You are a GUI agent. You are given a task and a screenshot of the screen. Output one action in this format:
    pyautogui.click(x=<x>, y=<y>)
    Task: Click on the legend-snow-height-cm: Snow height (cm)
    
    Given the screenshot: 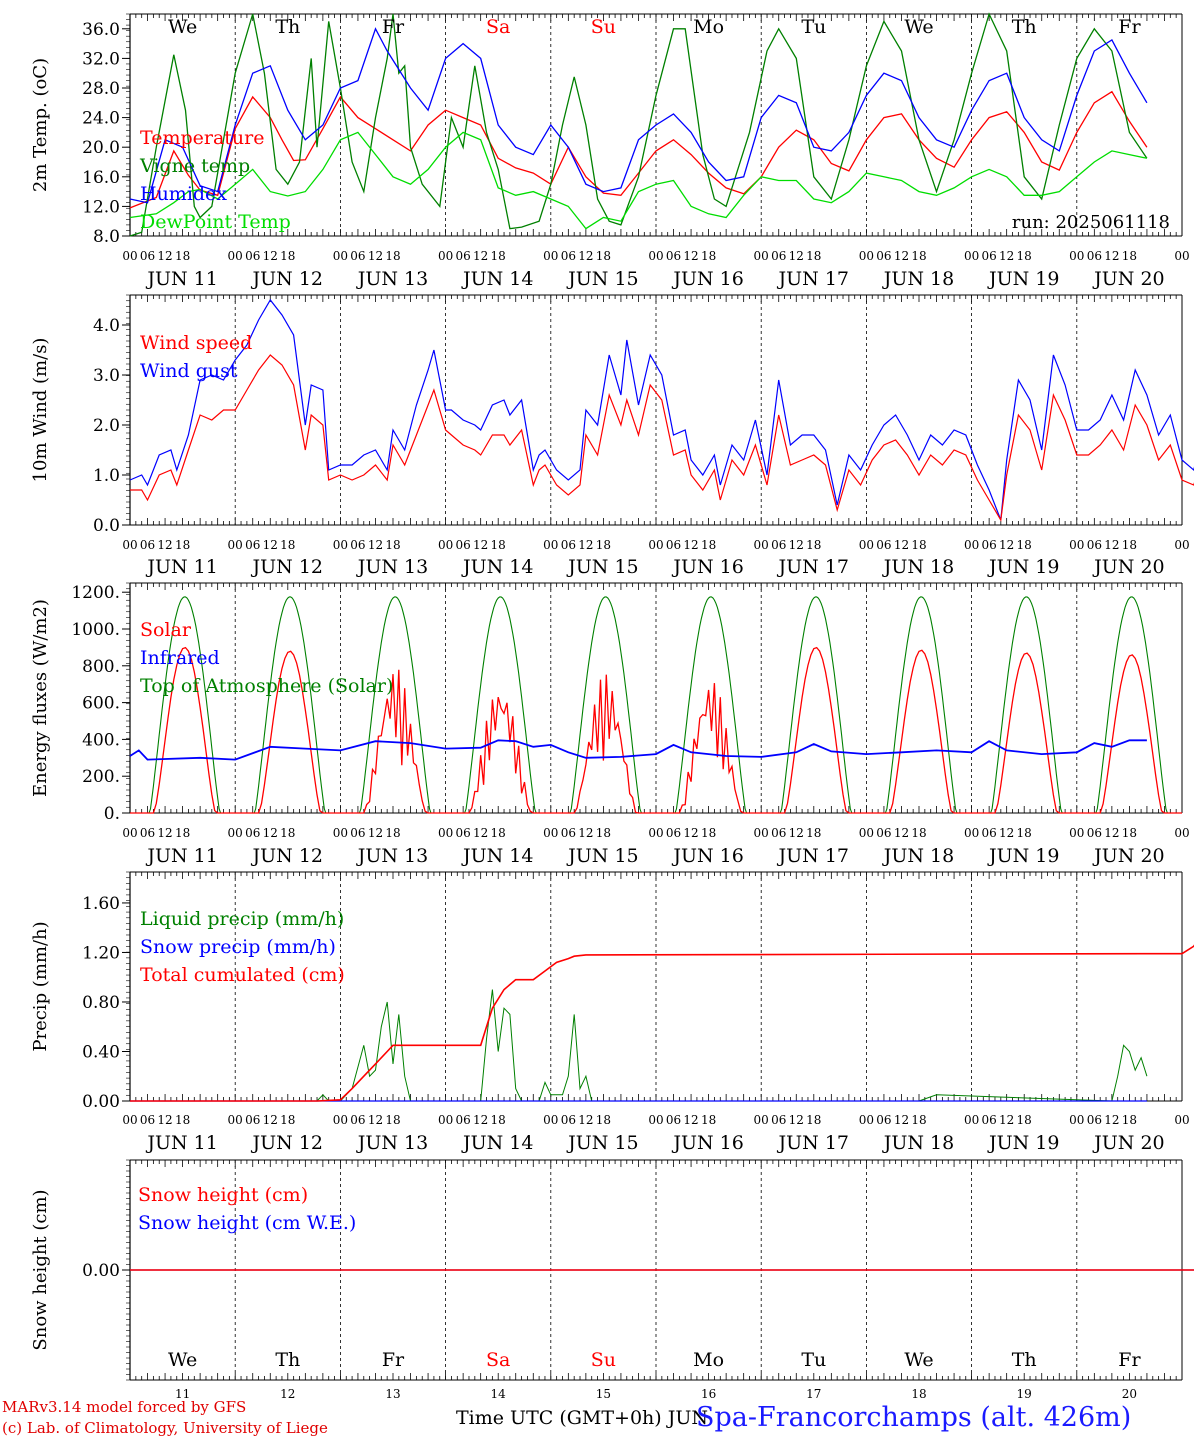 What is the action you would take?
    pyautogui.click(x=223, y=1195)
    